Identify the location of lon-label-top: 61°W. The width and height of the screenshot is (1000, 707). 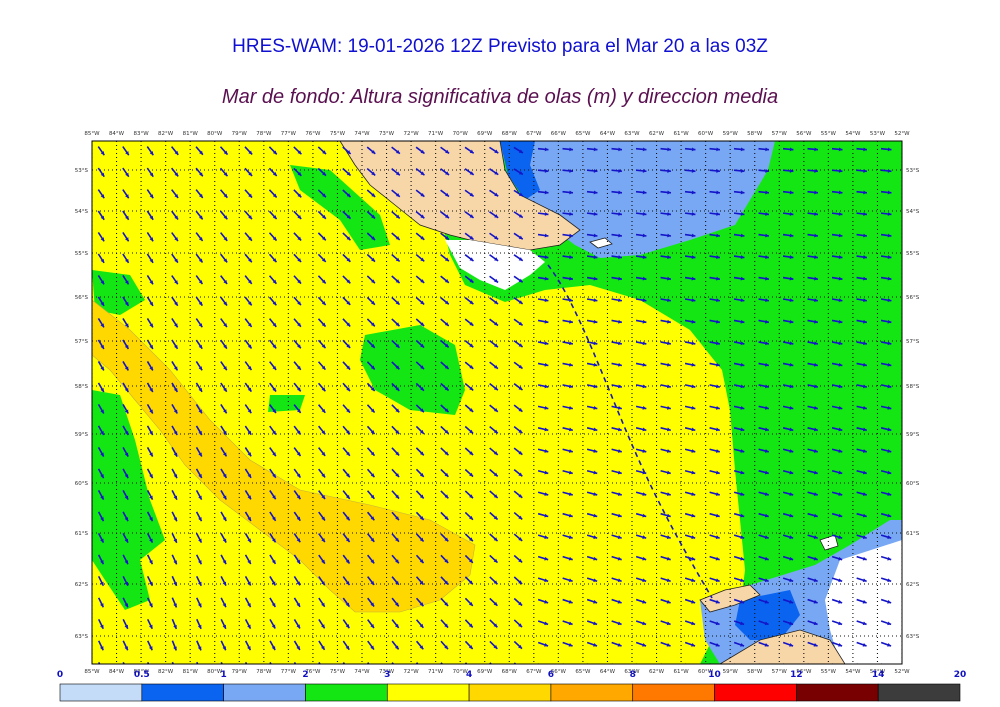
(681, 134).